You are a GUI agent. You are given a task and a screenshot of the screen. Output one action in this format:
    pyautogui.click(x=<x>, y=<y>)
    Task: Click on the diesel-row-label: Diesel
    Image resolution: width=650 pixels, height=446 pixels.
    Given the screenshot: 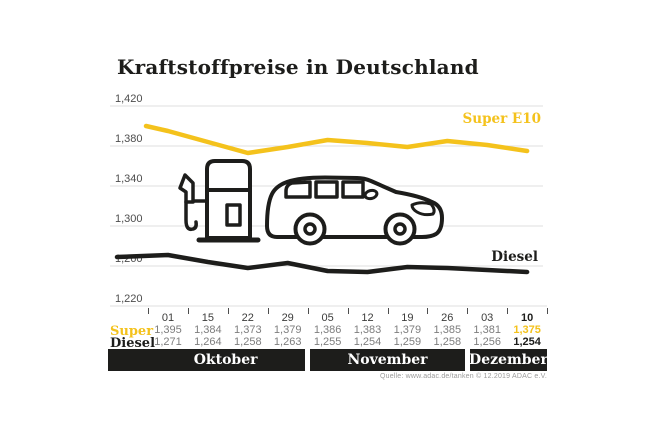 What is the action you would take?
    pyautogui.click(x=133, y=343)
    